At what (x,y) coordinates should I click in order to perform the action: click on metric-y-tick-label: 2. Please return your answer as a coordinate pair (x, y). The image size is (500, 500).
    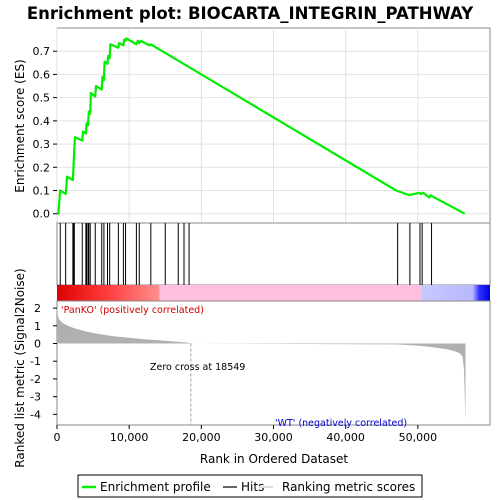
    Looking at the image, I should click on (37, 308).